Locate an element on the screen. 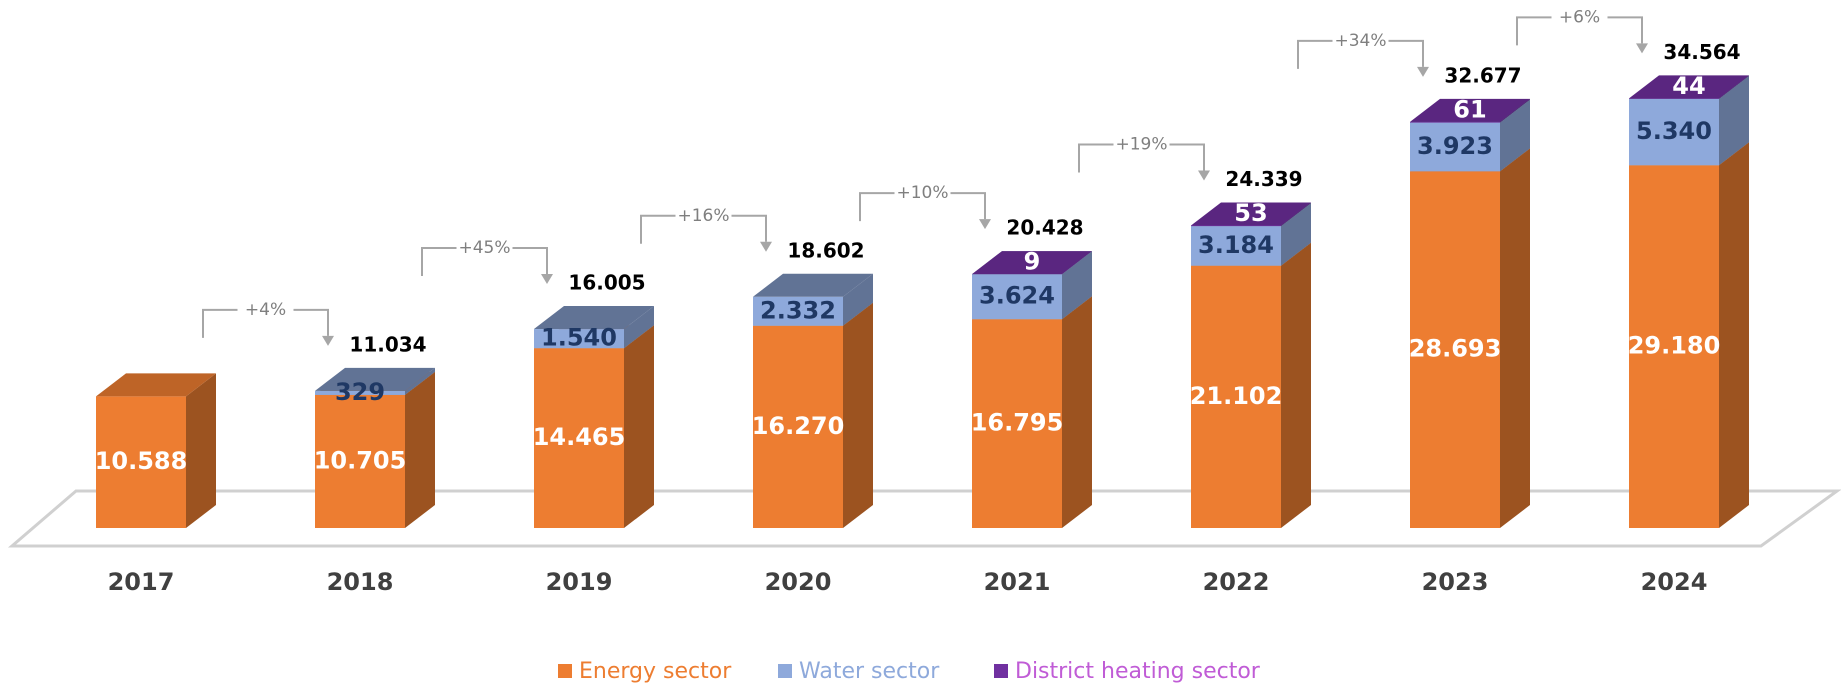  segment-label: 5.340 is located at coordinates (1674, 131).